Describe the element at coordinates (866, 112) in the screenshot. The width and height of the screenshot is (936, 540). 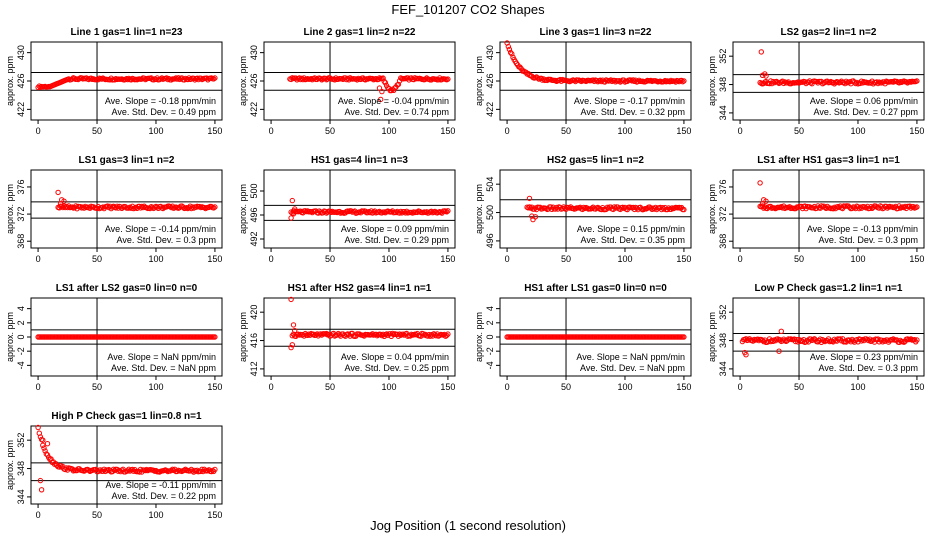
I see `std-annotation: Ave. Std. Dev. = 0.27 ppm` at that location.